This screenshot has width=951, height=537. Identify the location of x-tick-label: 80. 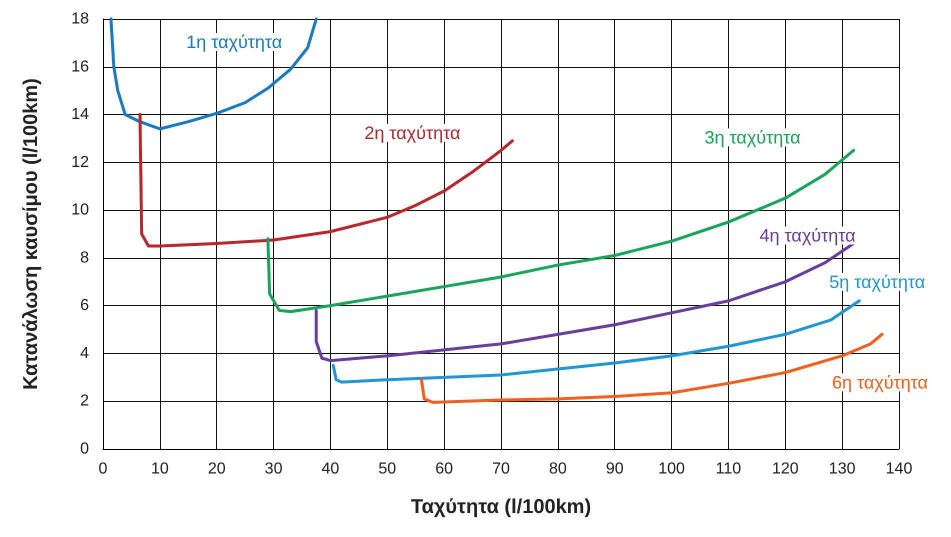
(557, 469).